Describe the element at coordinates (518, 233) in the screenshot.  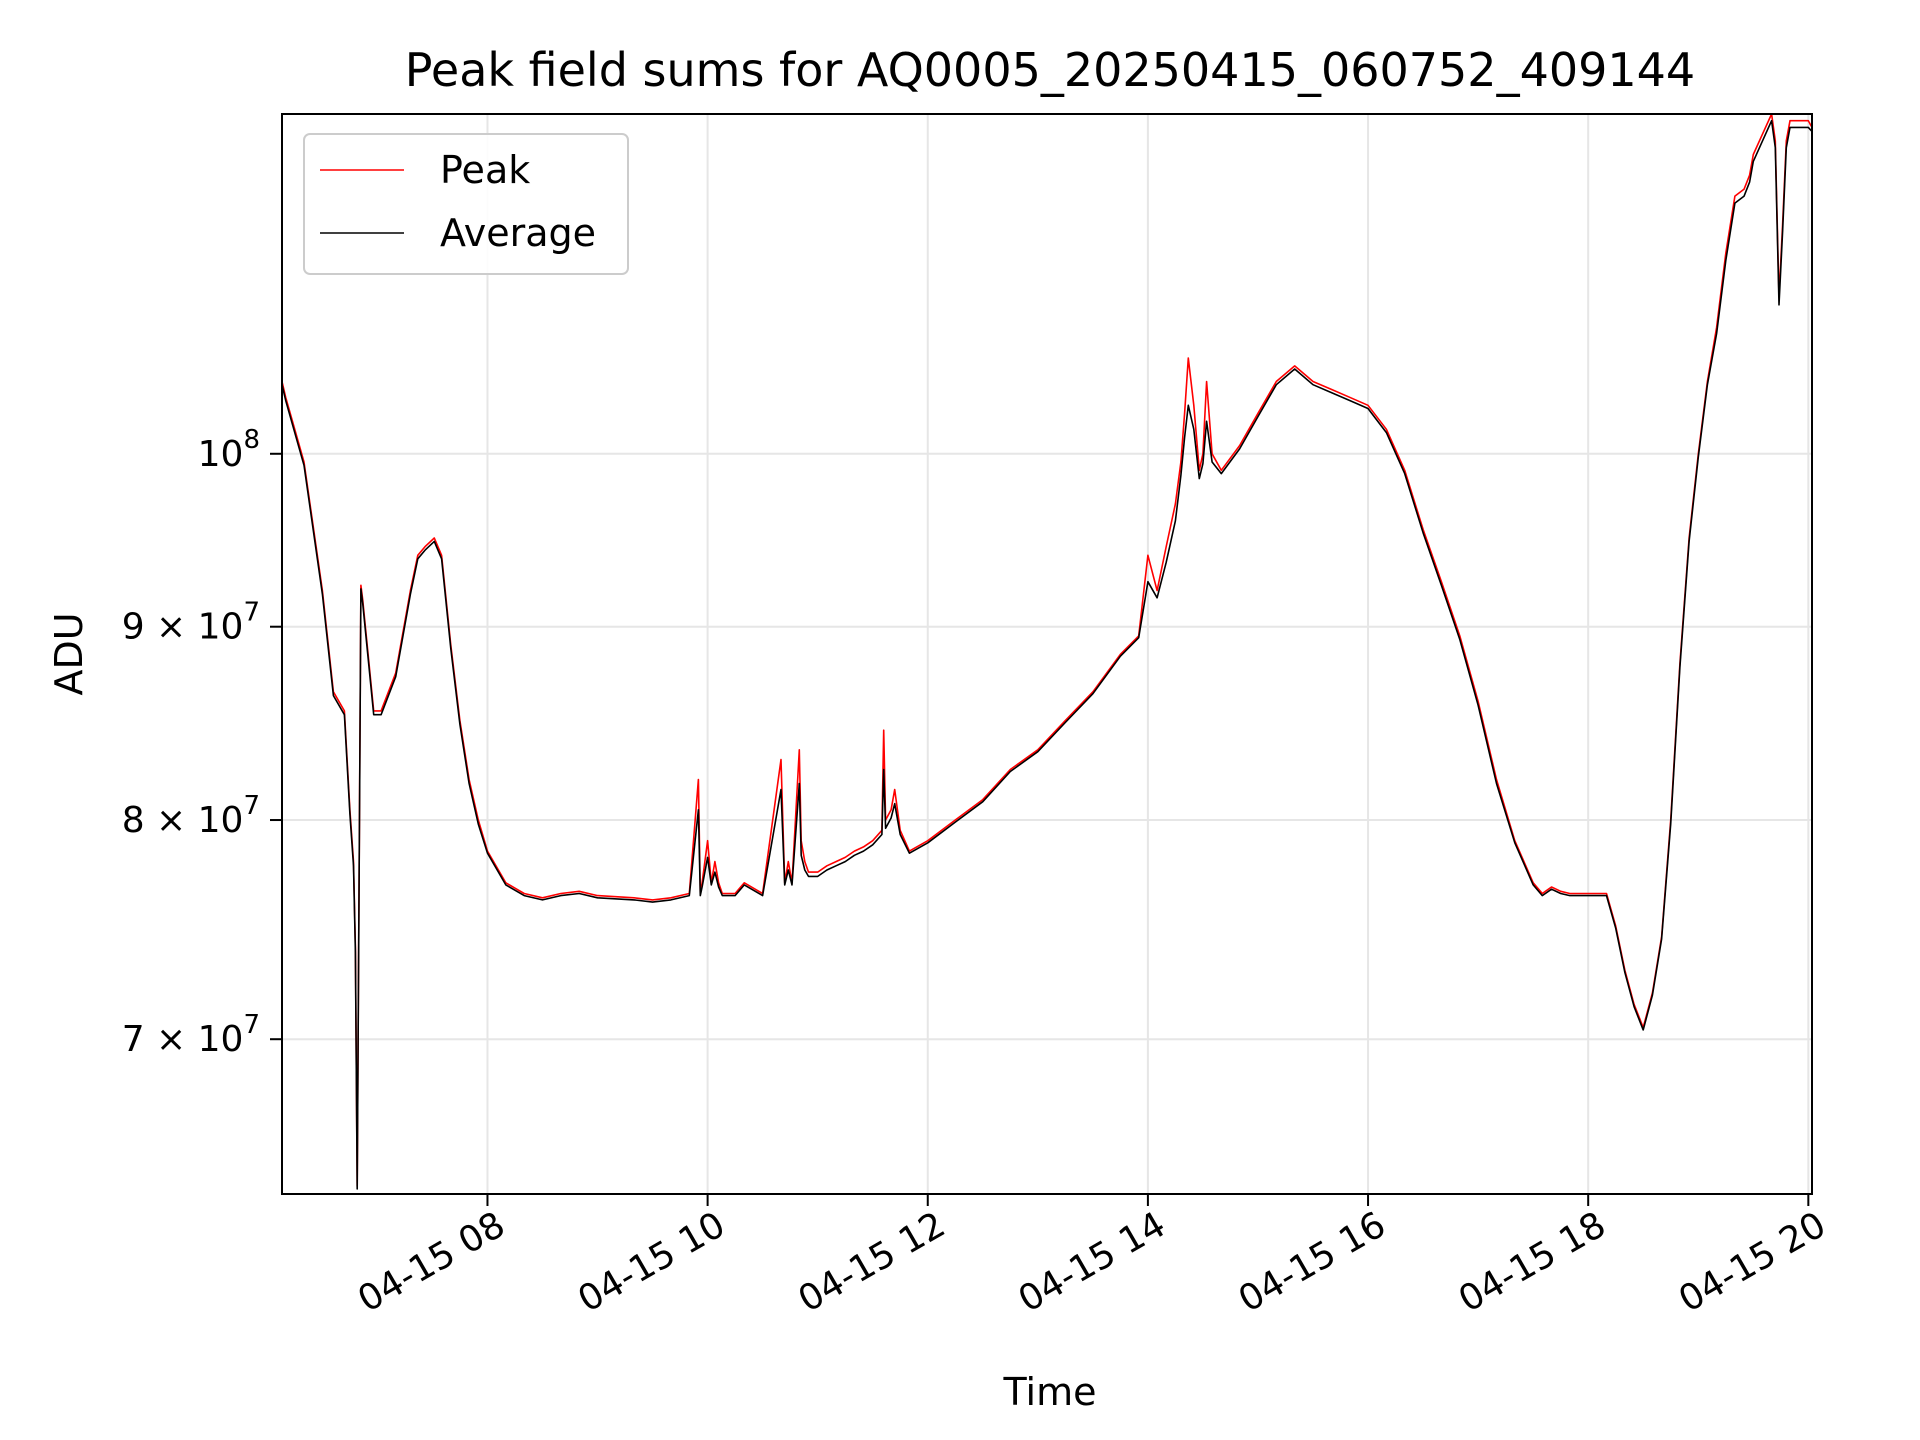
I see `legend-average-label: Average` at that location.